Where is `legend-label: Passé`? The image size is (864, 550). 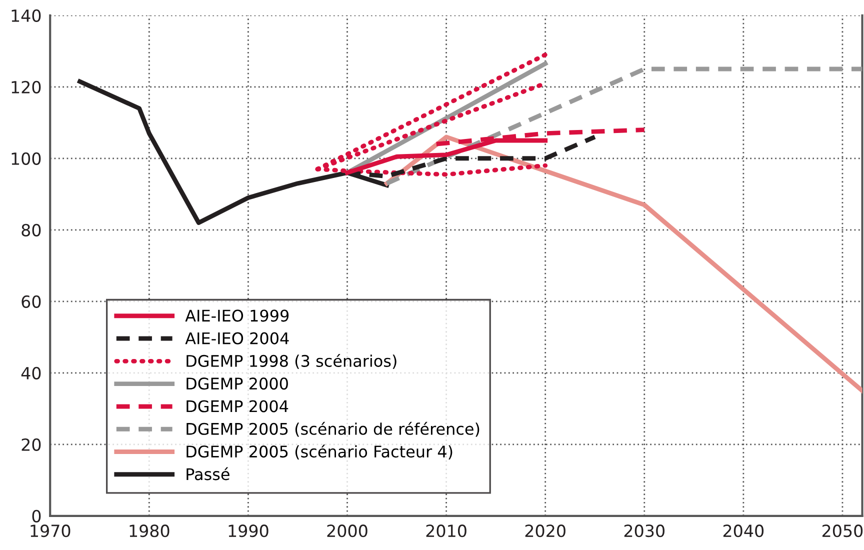
legend-label: Passé is located at coordinates (208, 473).